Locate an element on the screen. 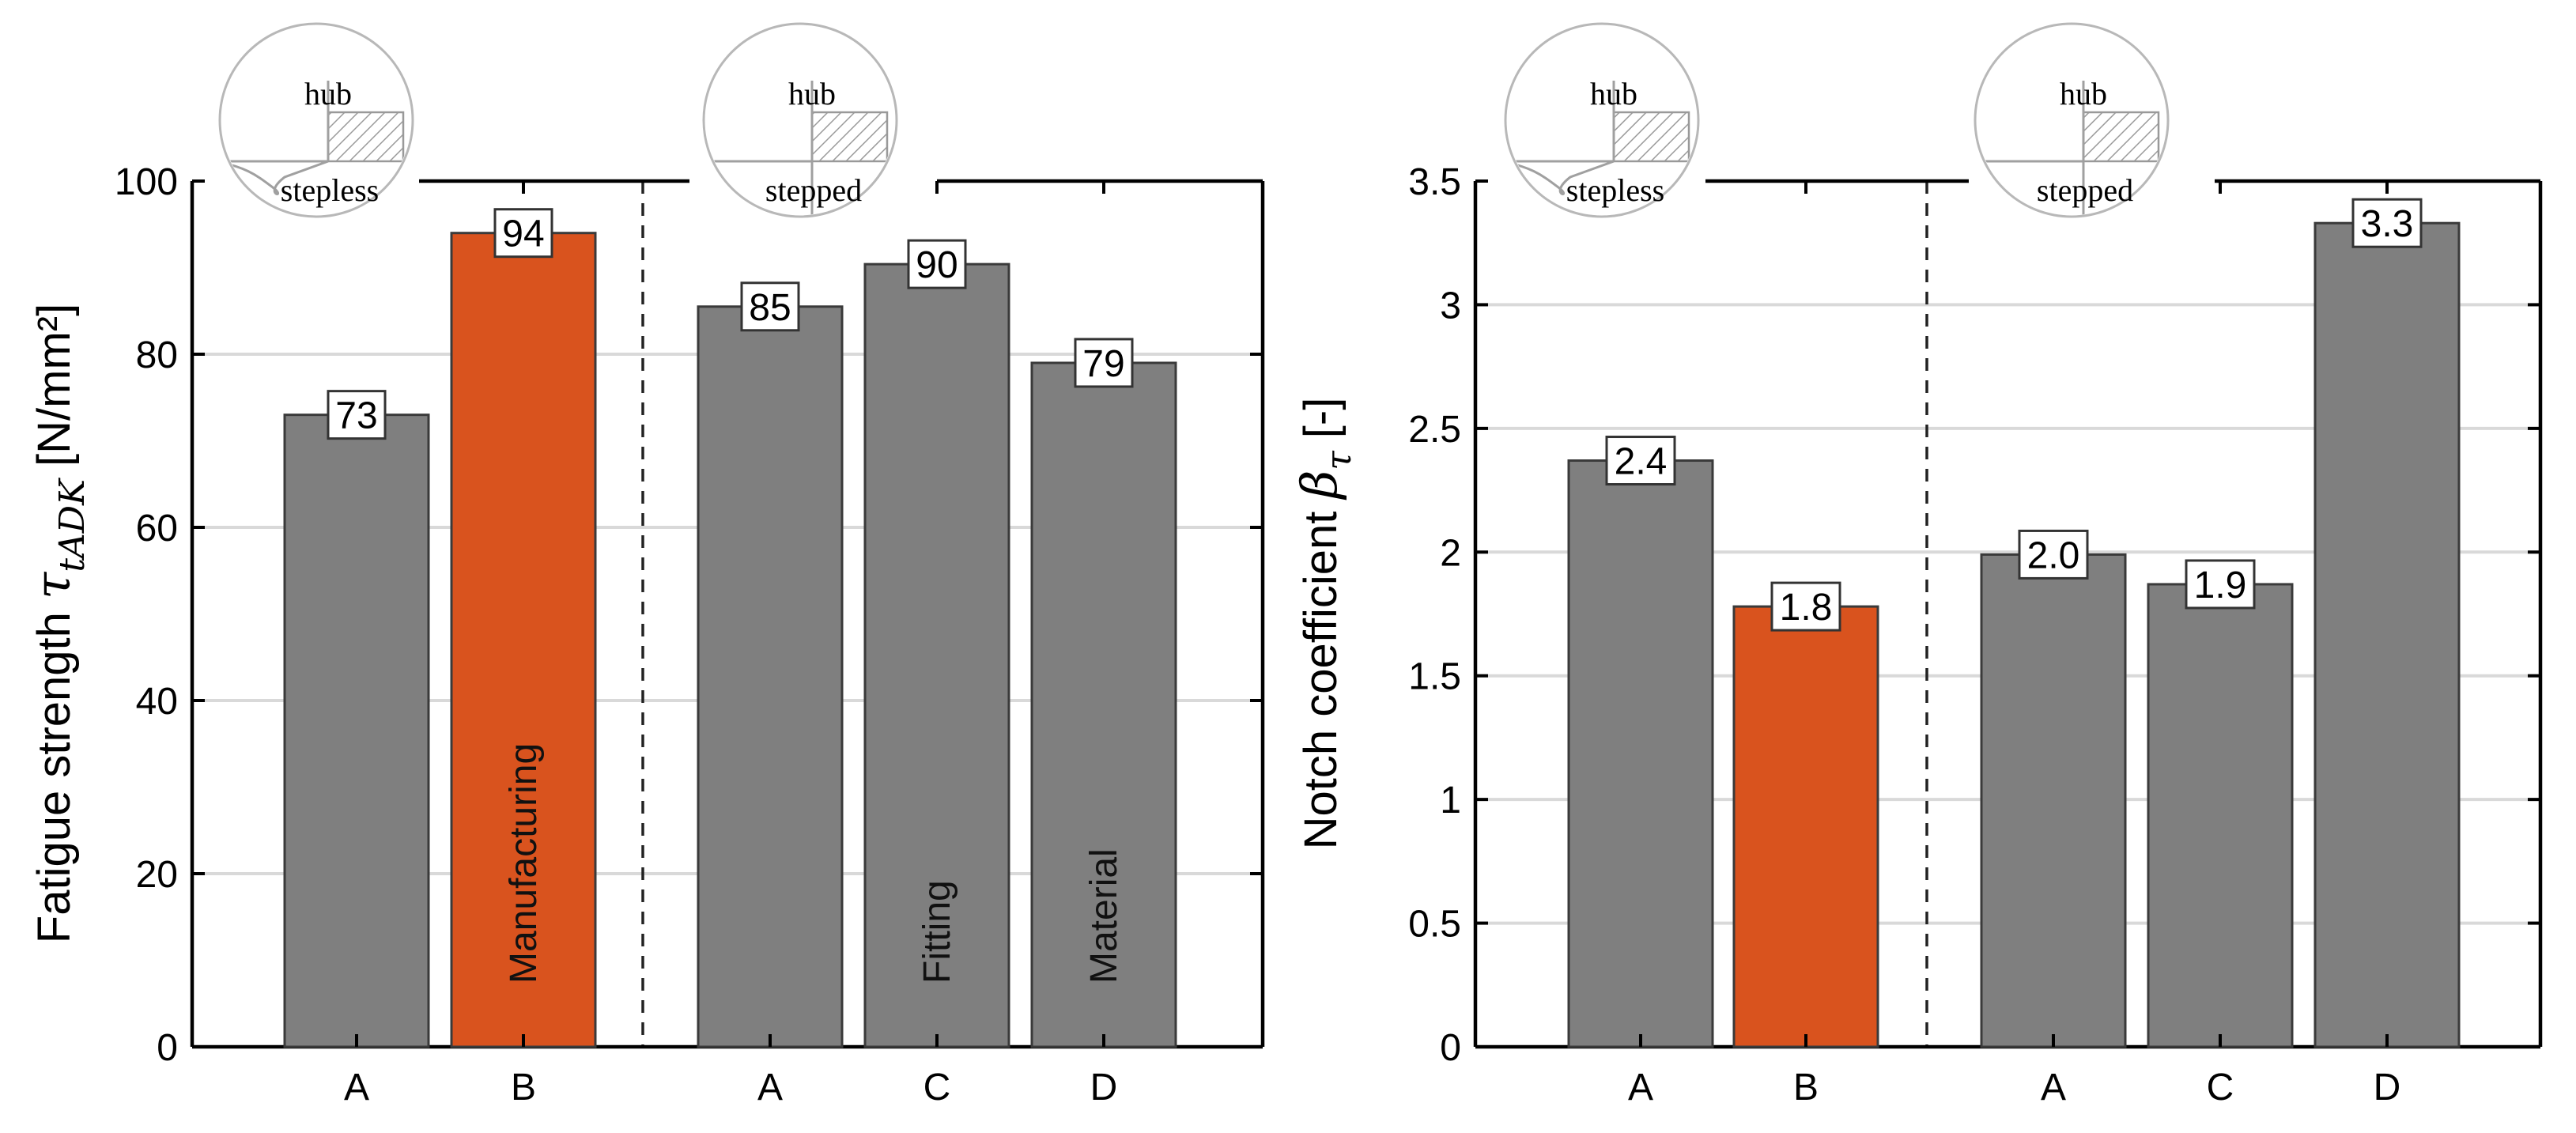 The image size is (2576, 1133). bar-annotation: Material is located at coordinates (1104, 916).